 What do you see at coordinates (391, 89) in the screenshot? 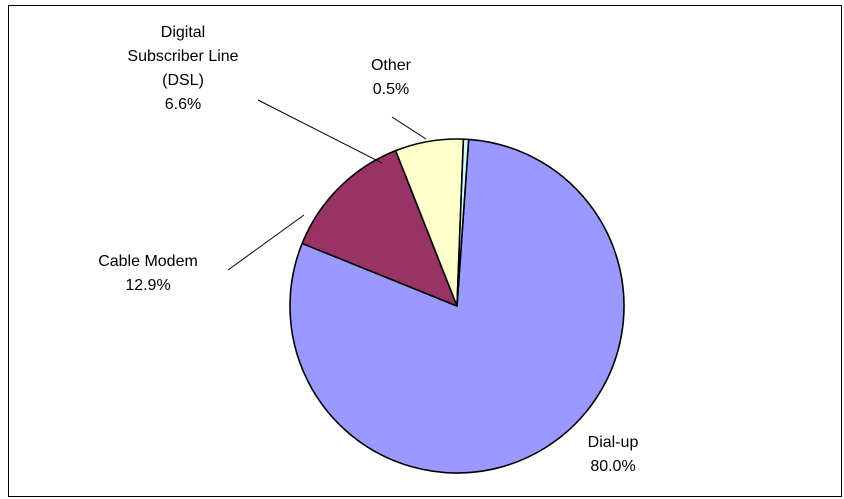
I see `data-label-percent: 0.5%` at bounding box center [391, 89].